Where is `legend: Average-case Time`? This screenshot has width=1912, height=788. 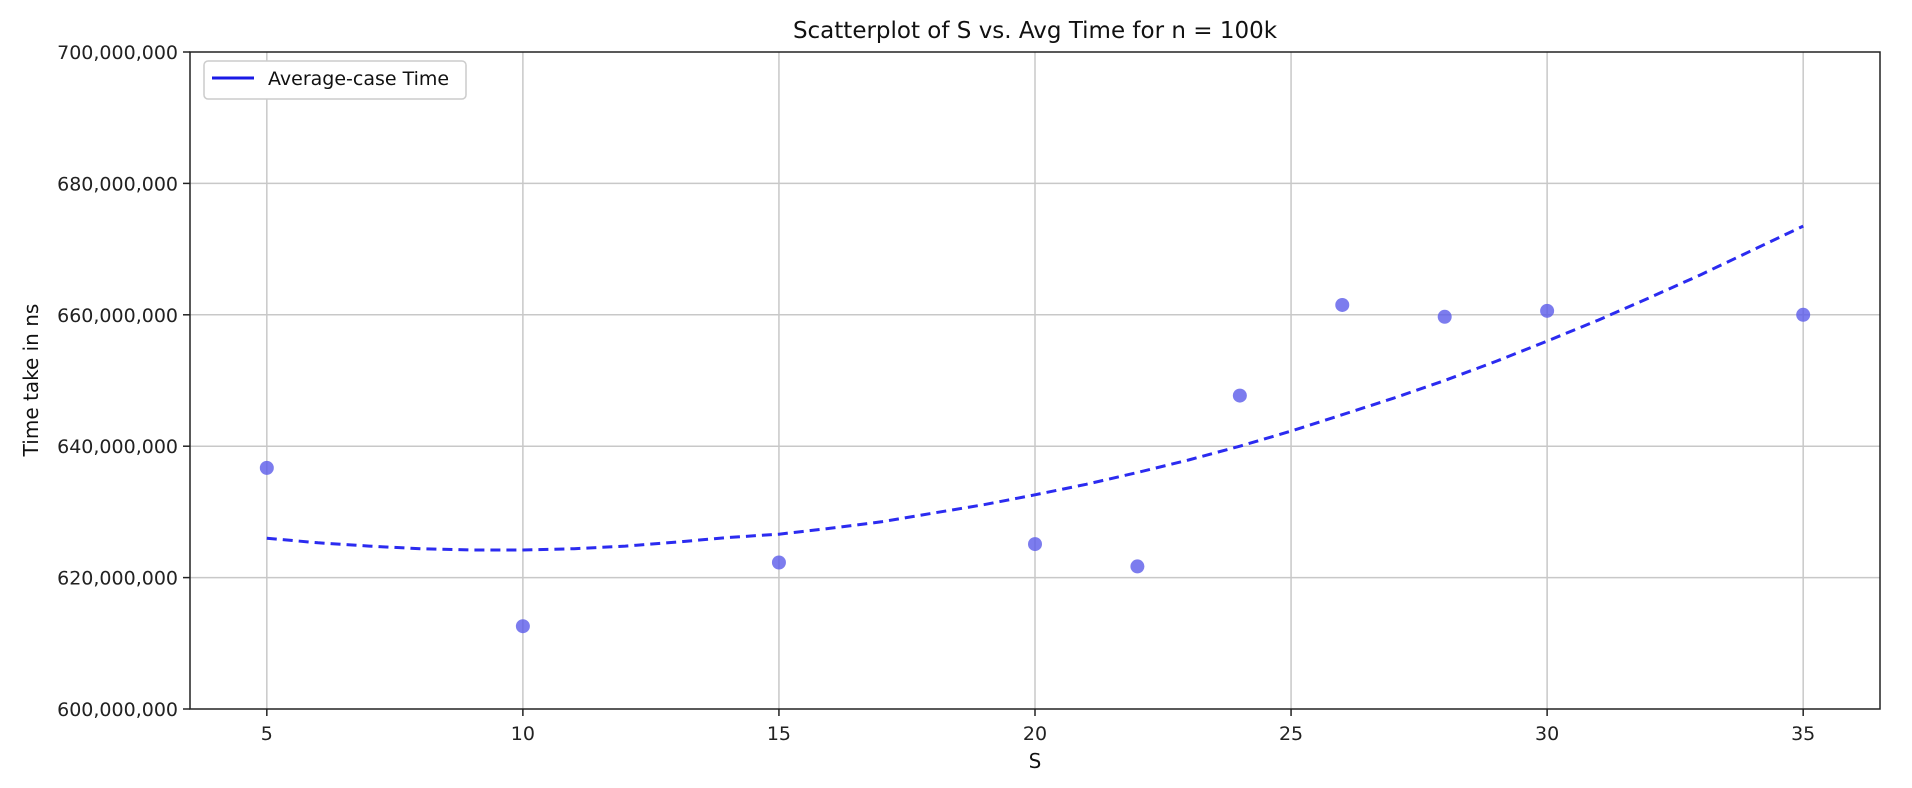
legend: Average-case Time is located at coordinates (335, 80).